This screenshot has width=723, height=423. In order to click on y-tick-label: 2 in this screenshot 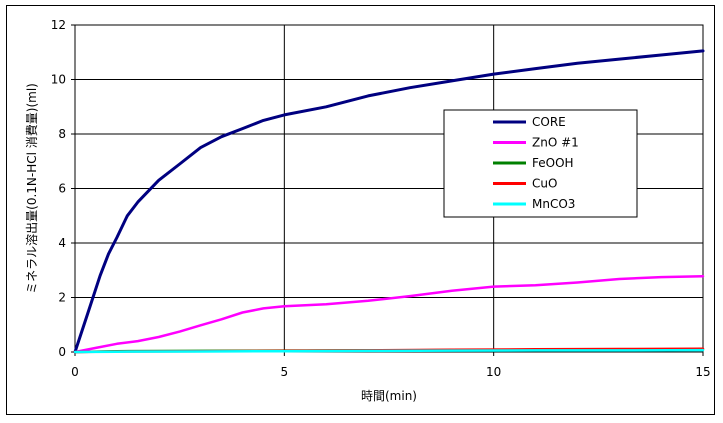, I will do `click(62, 298)`.